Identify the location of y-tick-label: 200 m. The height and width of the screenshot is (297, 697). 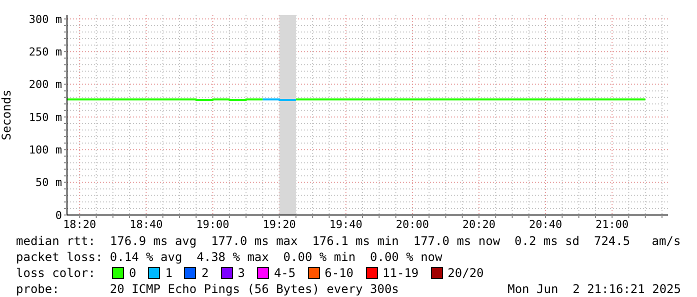
(45, 85).